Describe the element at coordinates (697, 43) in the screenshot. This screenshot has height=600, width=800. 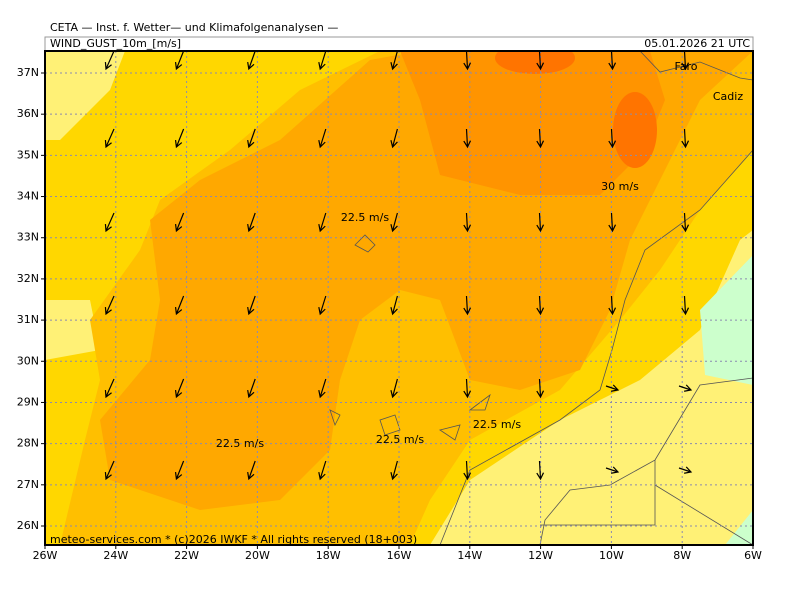
I see `valid-time: 05.01.2026 21 UTC` at that location.